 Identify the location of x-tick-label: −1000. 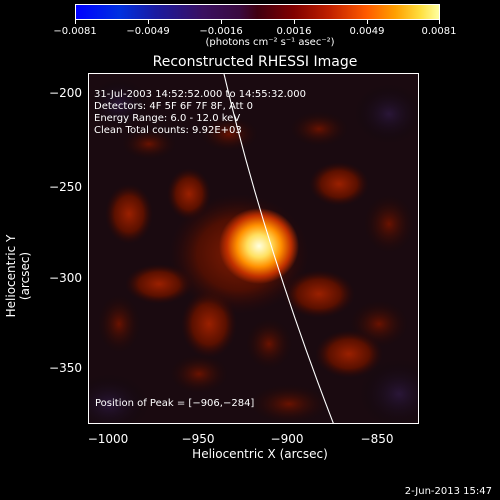
(108, 439).